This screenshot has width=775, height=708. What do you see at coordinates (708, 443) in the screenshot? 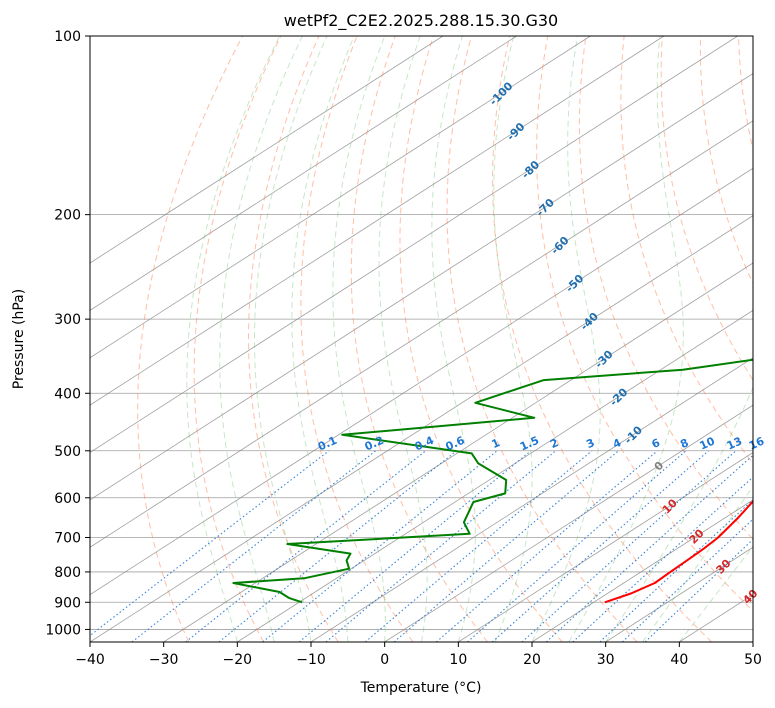
I see `mixing-ratio-label: 10` at bounding box center [708, 443].